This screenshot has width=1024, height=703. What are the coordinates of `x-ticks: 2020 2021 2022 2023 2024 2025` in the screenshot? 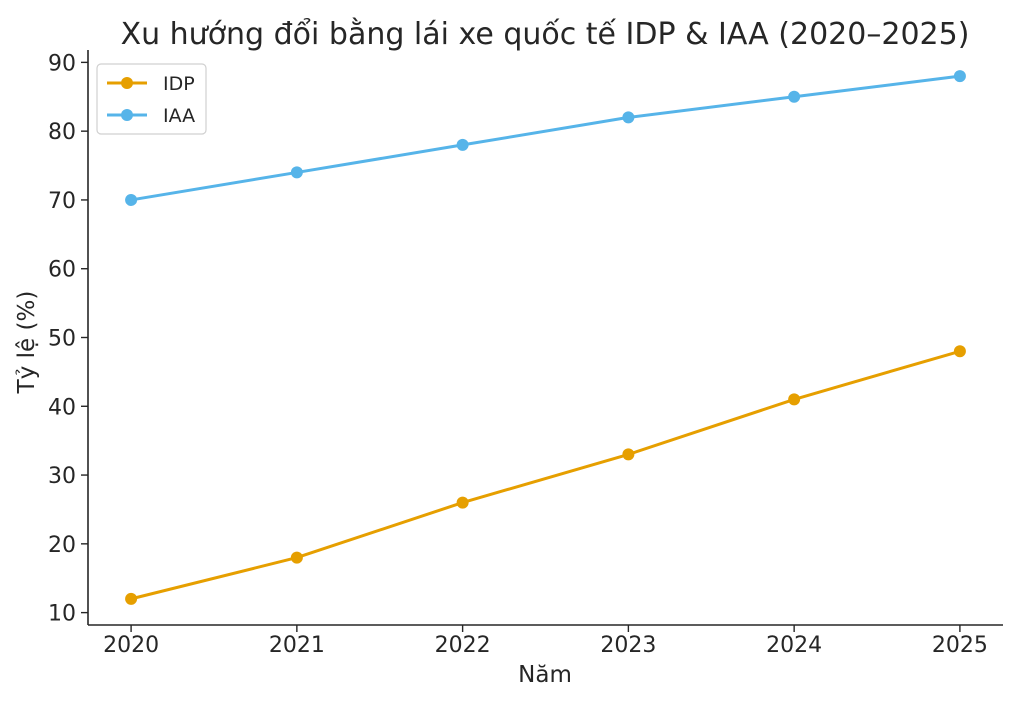 It's located at (545, 641).